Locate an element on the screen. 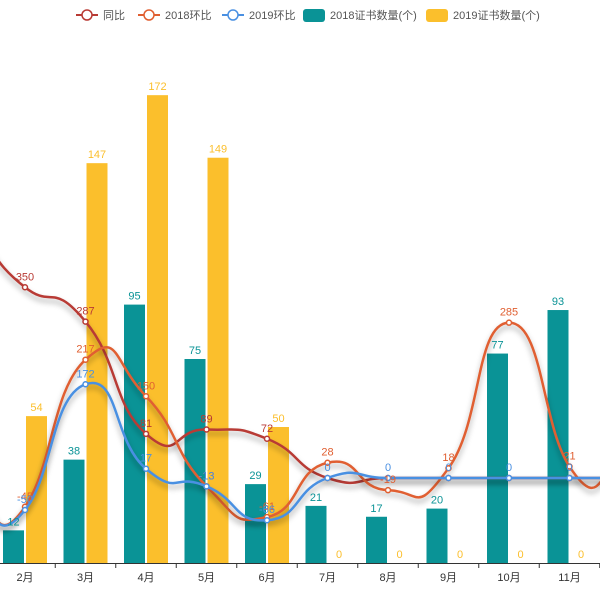 This screenshot has height=600, width=600. legend-label-2018-count: 2018证书数量(个) is located at coordinates (373, 15).